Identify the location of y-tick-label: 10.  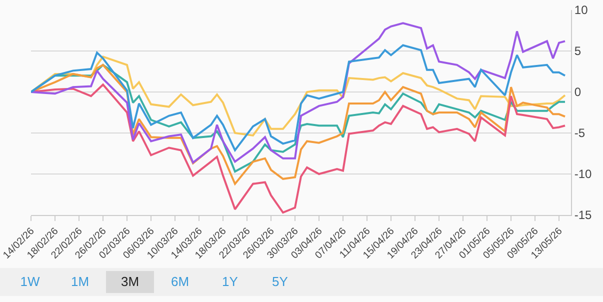
(581, 10).